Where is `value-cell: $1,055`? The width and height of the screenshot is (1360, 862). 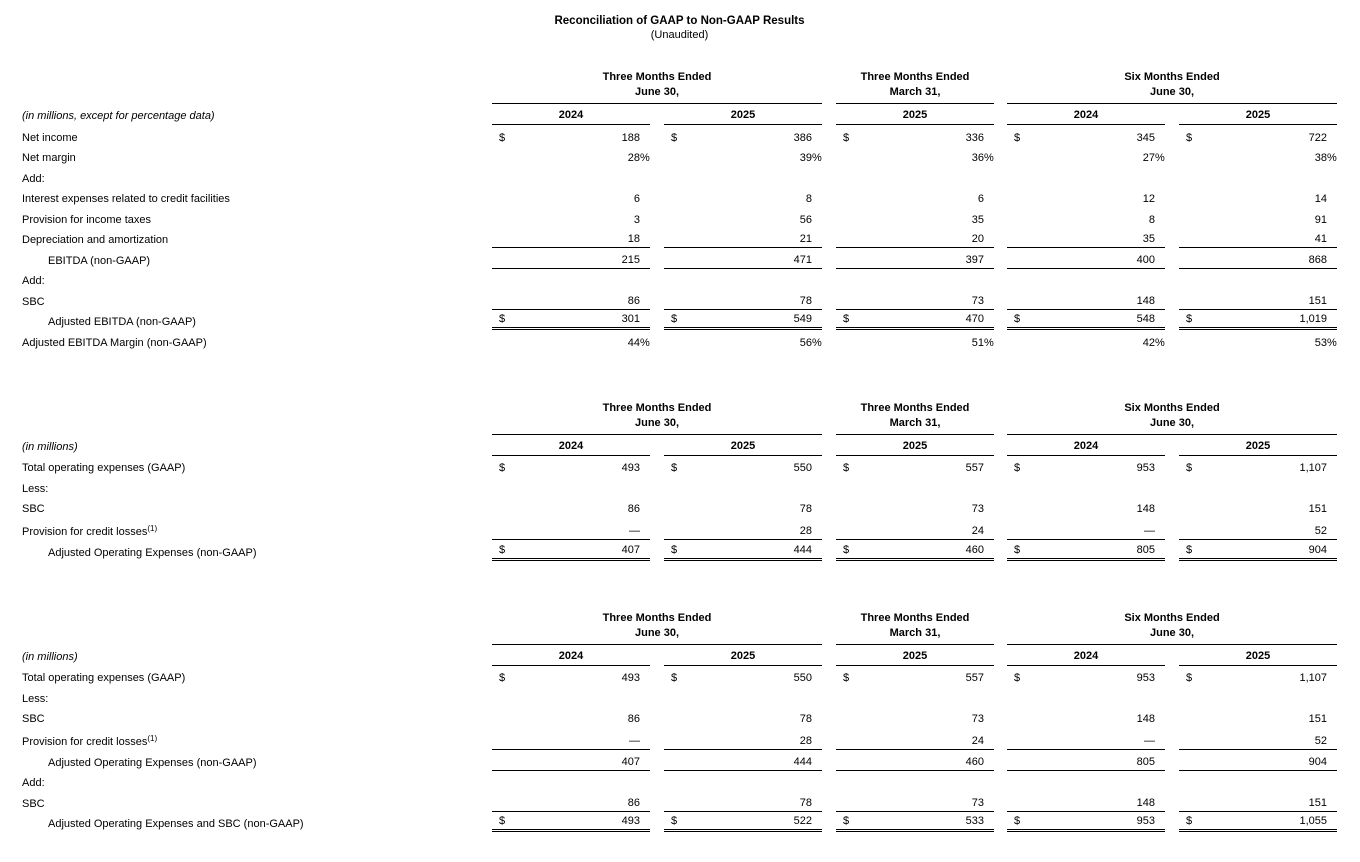
value-cell: $1,055 is located at coordinates (1258, 822).